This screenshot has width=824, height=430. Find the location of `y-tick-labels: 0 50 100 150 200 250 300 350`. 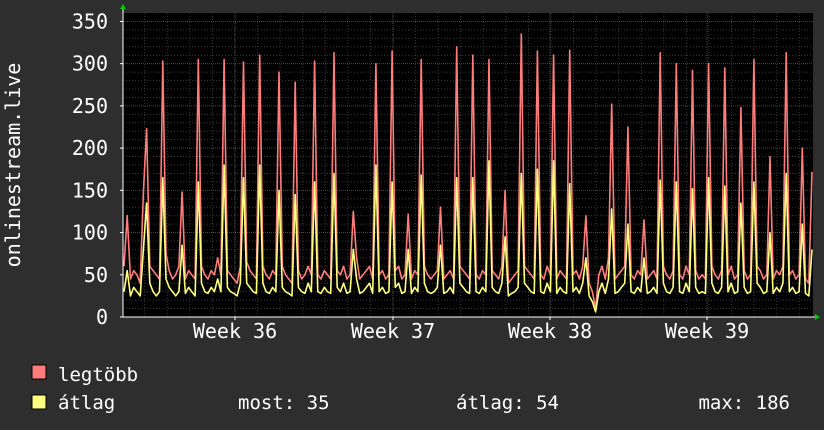

y-tick-labels: 0 50 100 150 200 250 300 350 is located at coordinates (90, 169).